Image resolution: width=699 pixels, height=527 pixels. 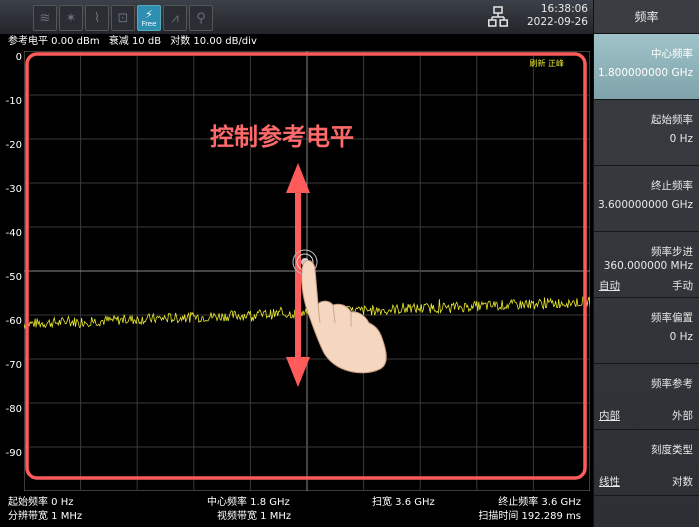 I want to click on option-external: 外部, so click(x=682, y=416).